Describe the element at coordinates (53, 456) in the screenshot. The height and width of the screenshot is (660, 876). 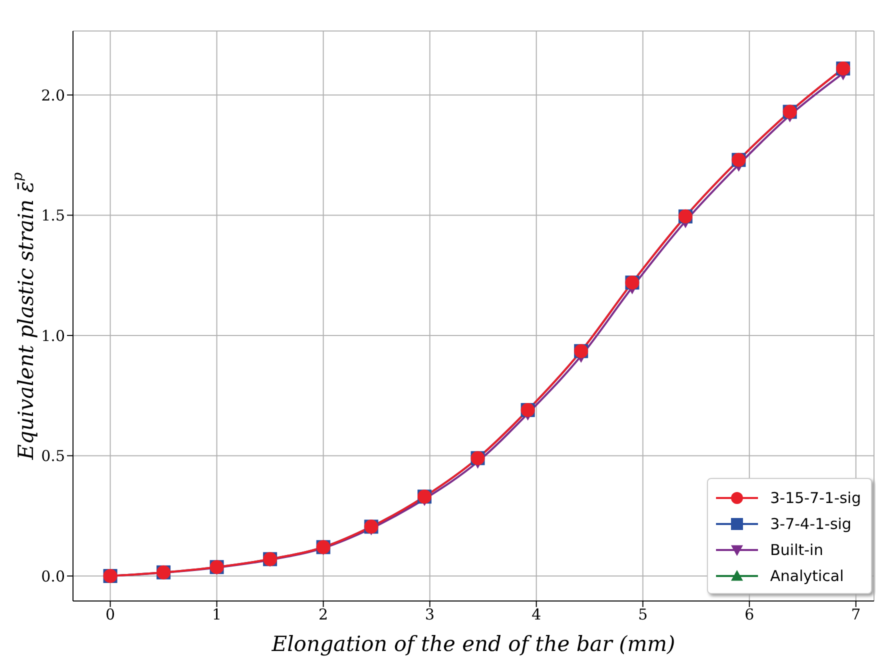
I see `y-tick-label: 0.5` at that location.